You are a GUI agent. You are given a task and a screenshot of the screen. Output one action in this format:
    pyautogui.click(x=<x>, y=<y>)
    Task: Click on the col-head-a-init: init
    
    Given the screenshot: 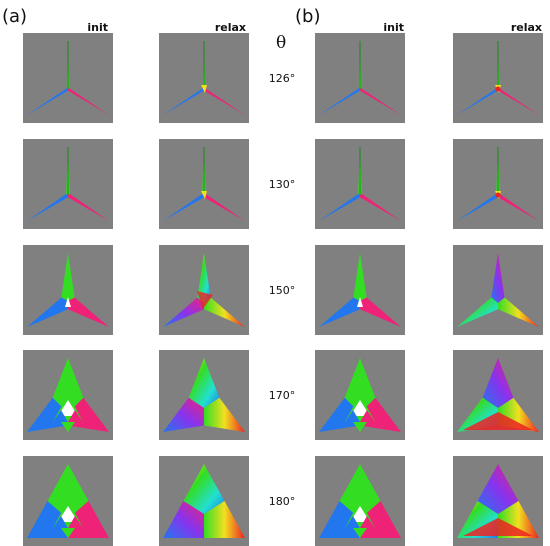 What is the action you would take?
    pyautogui.click(x=97, y=27)
    